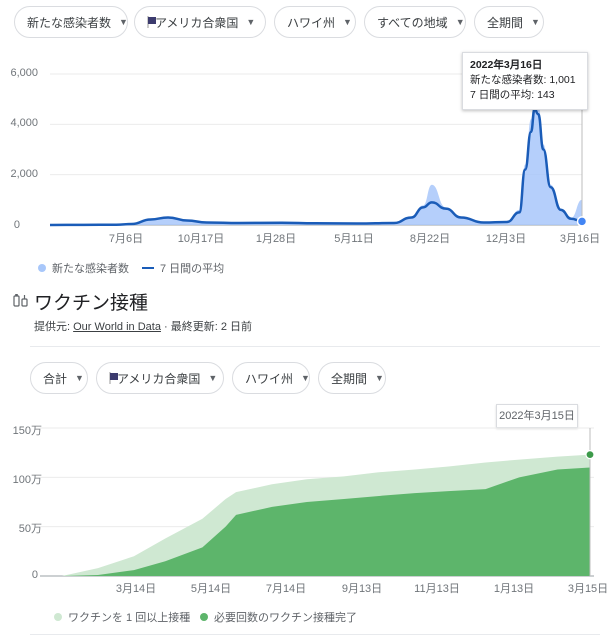 Image resolution: width=614 pixels, height=640 pixels. Describe the element at coordinates (311, 22) in the screenshot. I see `region-dropdown-label: ハワイ州` at that location.